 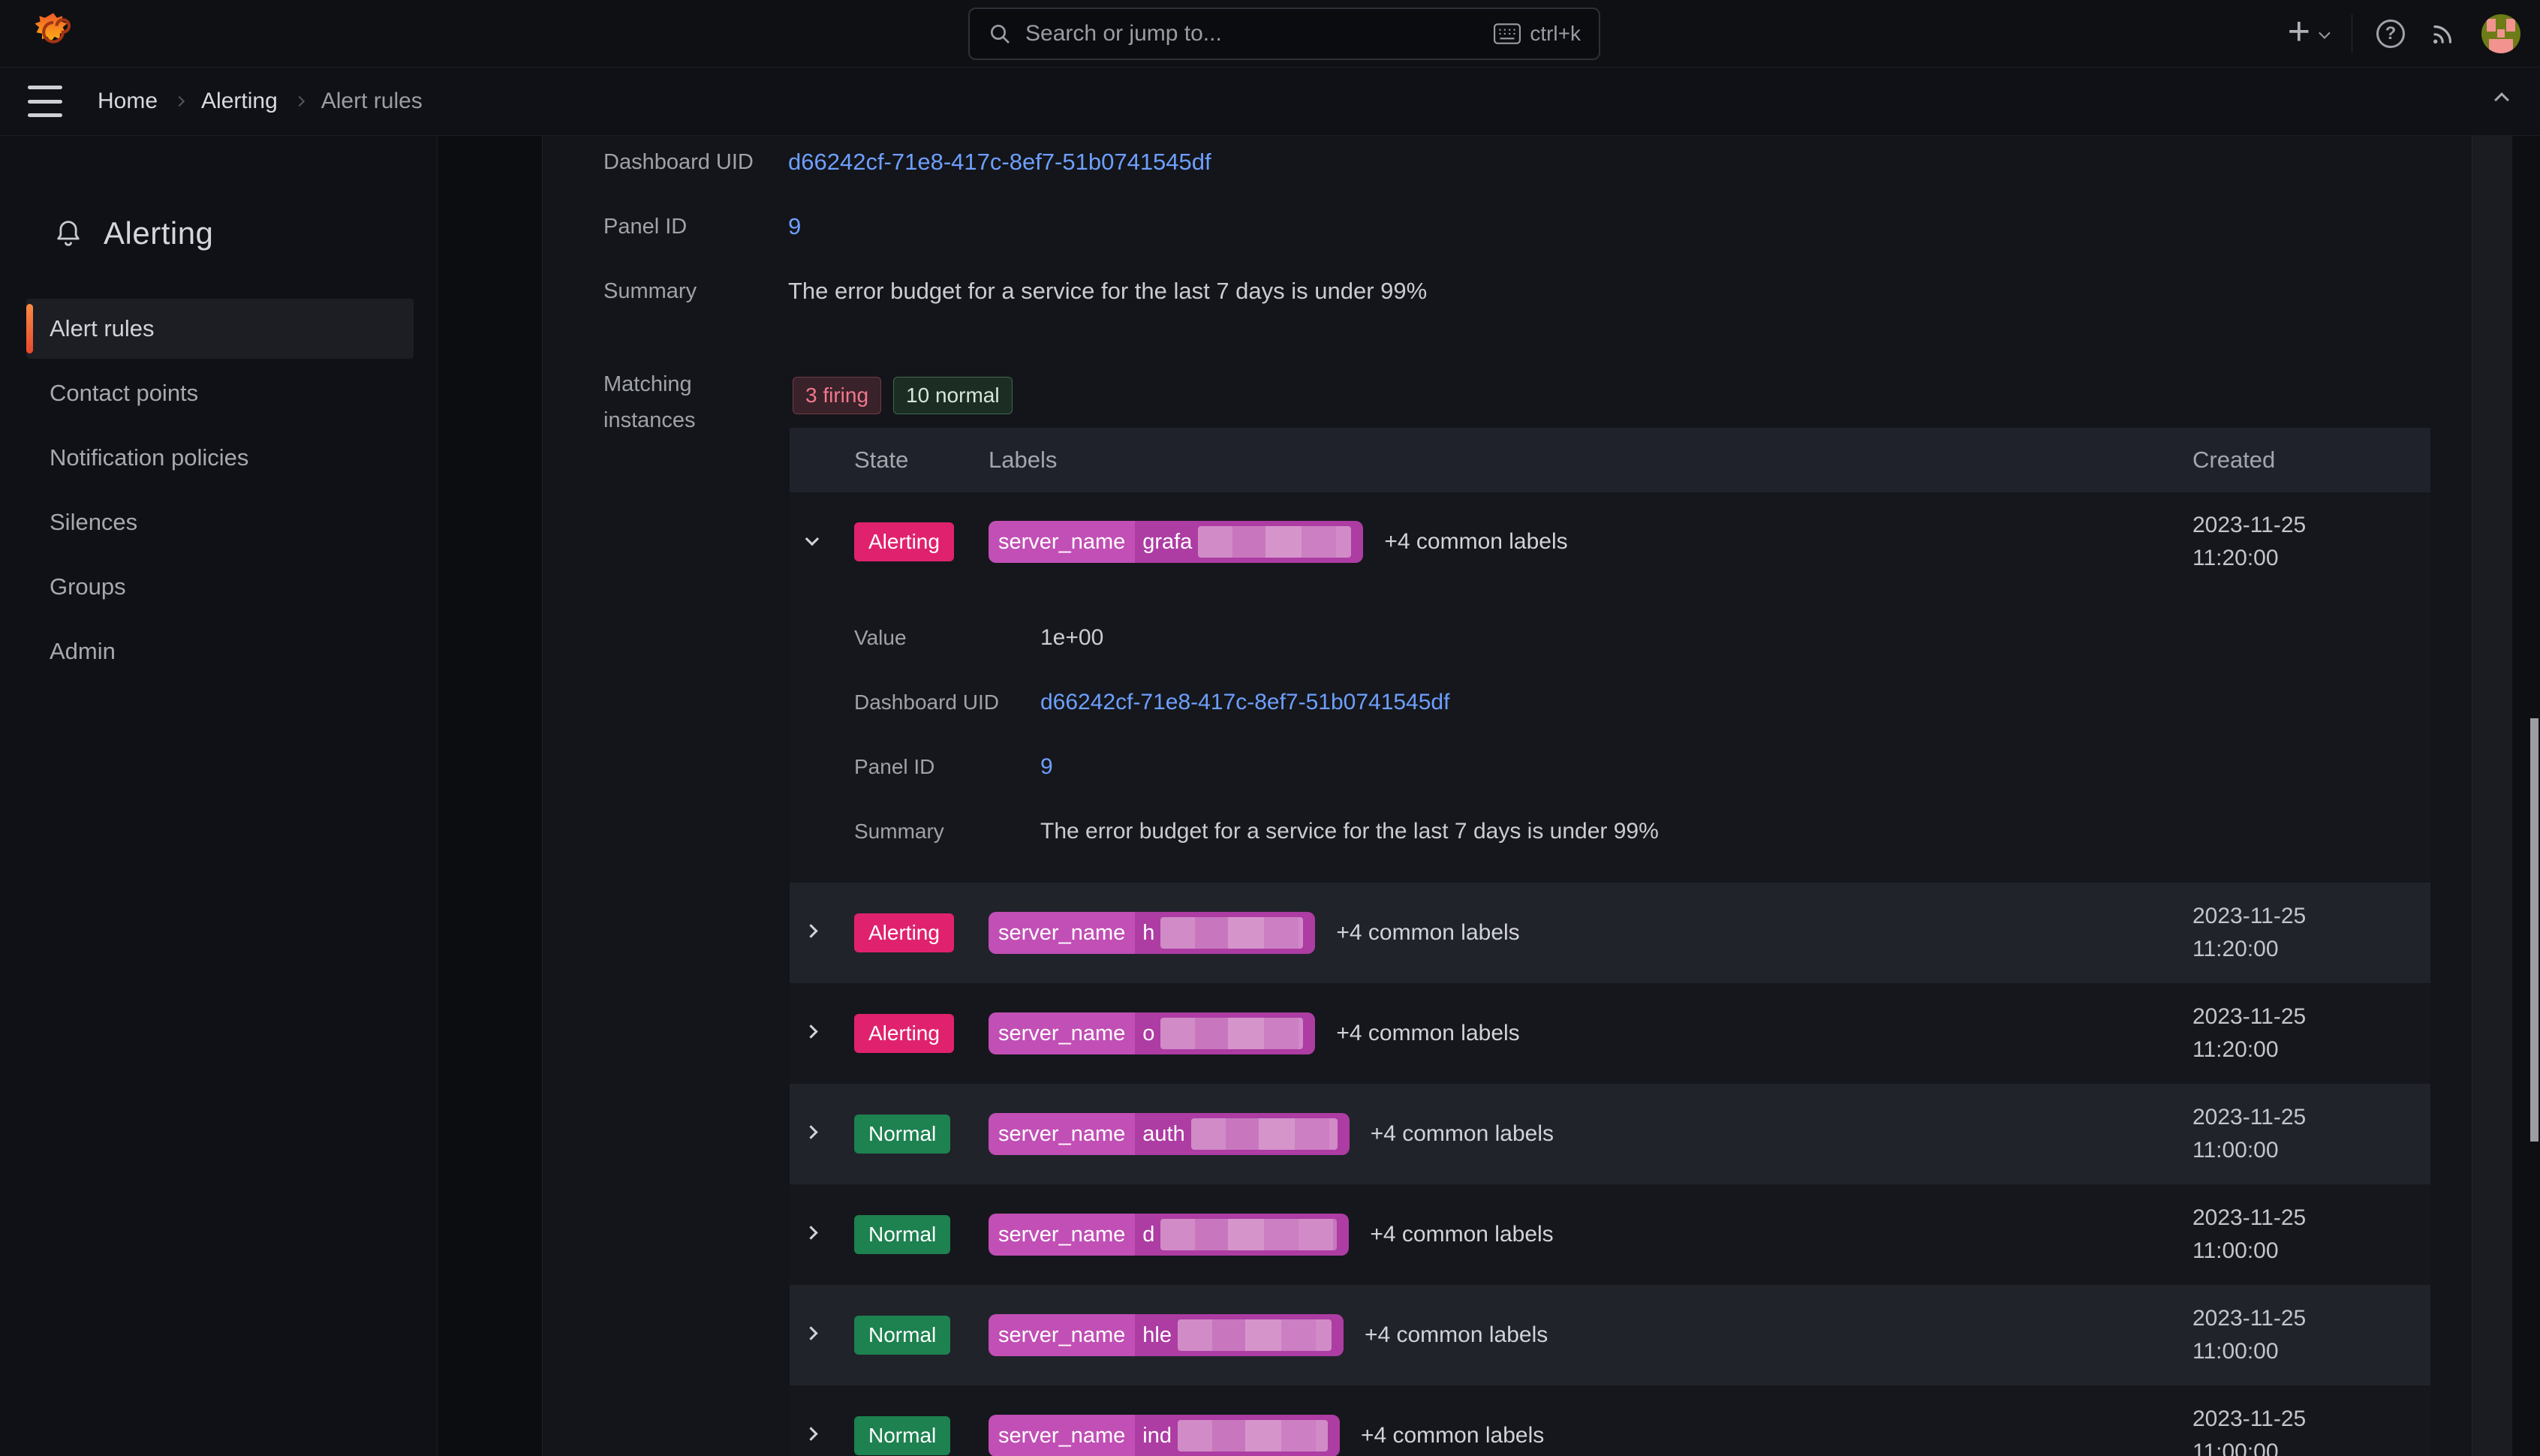 I want to click on field-label: Dashboard UID, so click(x=678, y=161).